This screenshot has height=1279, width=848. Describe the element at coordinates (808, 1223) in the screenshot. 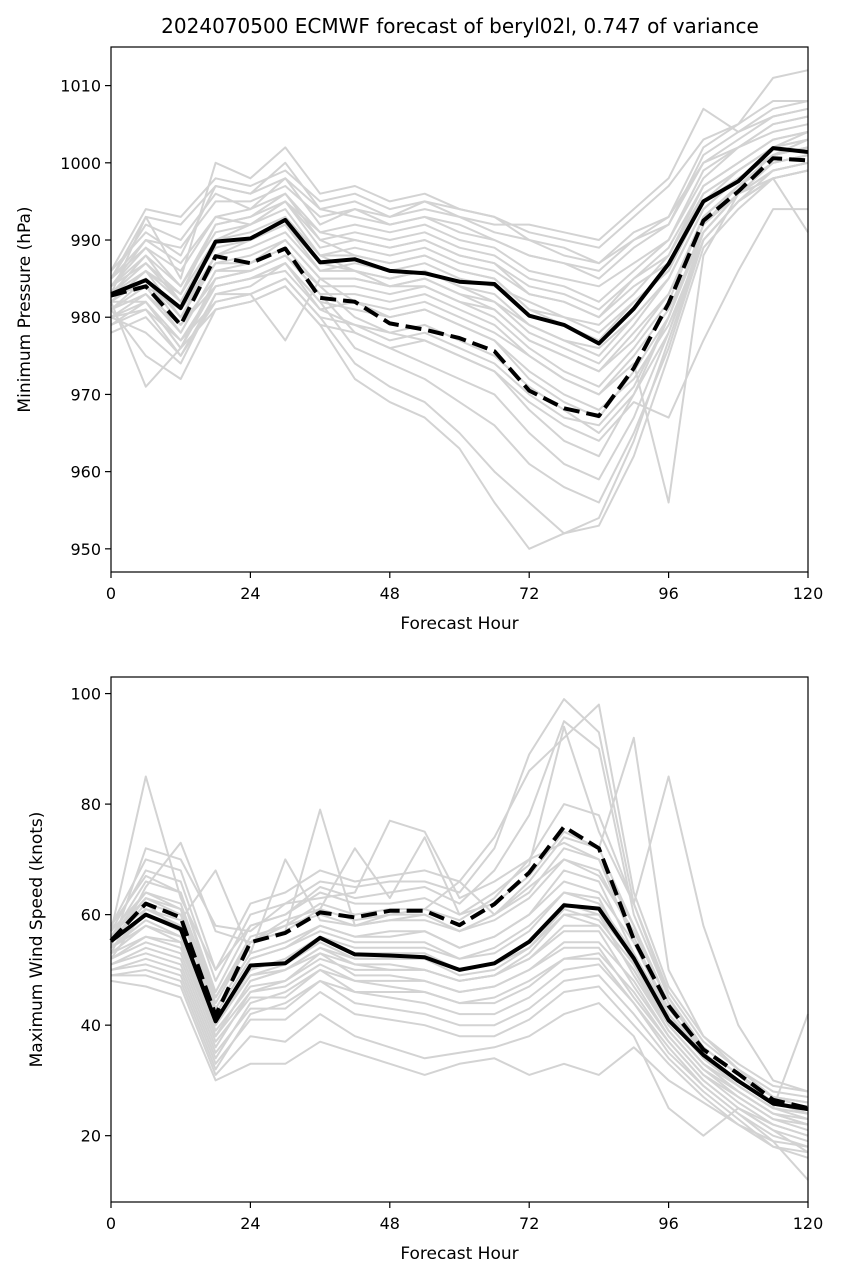

I see `wind-x-tick-label: 120` at that location.